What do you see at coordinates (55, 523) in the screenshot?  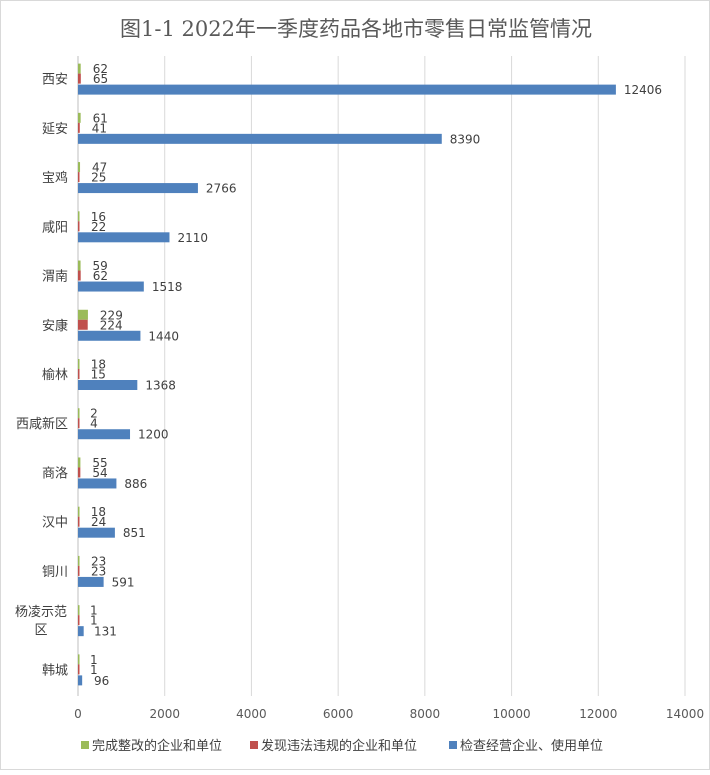 I see `category-label: 汉中` at bounding box center [55, 523].